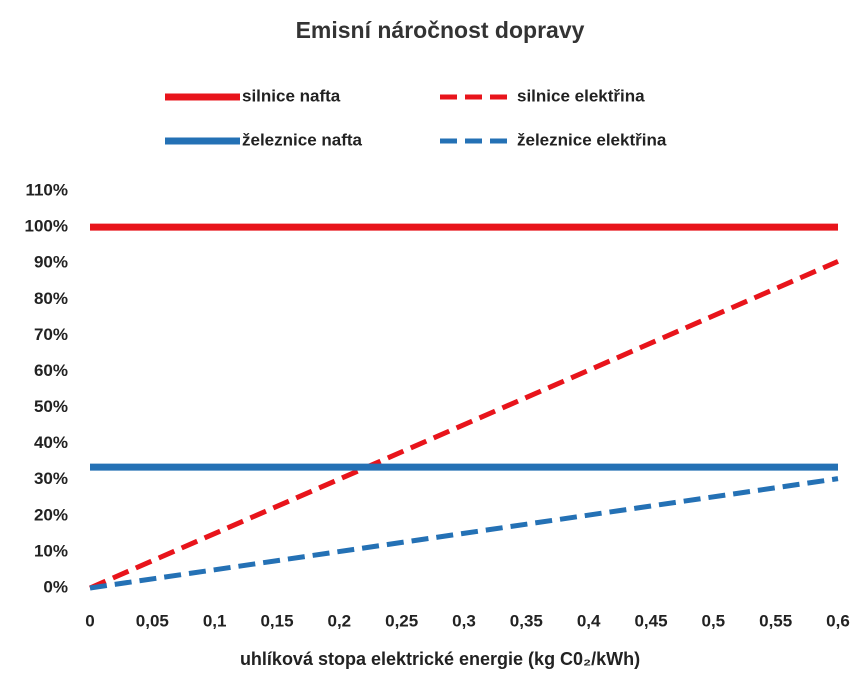 Image resolution: width=859 pixels, height=673 pixels. Describe the element at coordinates (51, 334) in the screenshot. I see `y-tick-label: 70%` at that location.